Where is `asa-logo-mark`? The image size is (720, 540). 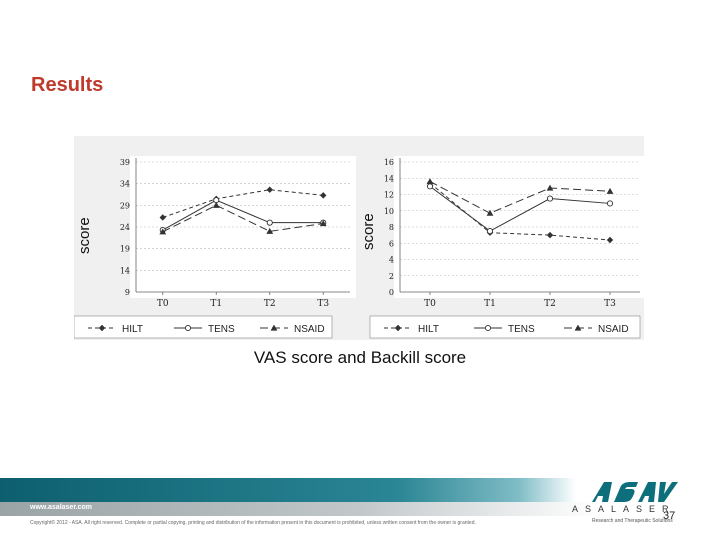 asa-logo-mark is located at coordinates (635, 492).